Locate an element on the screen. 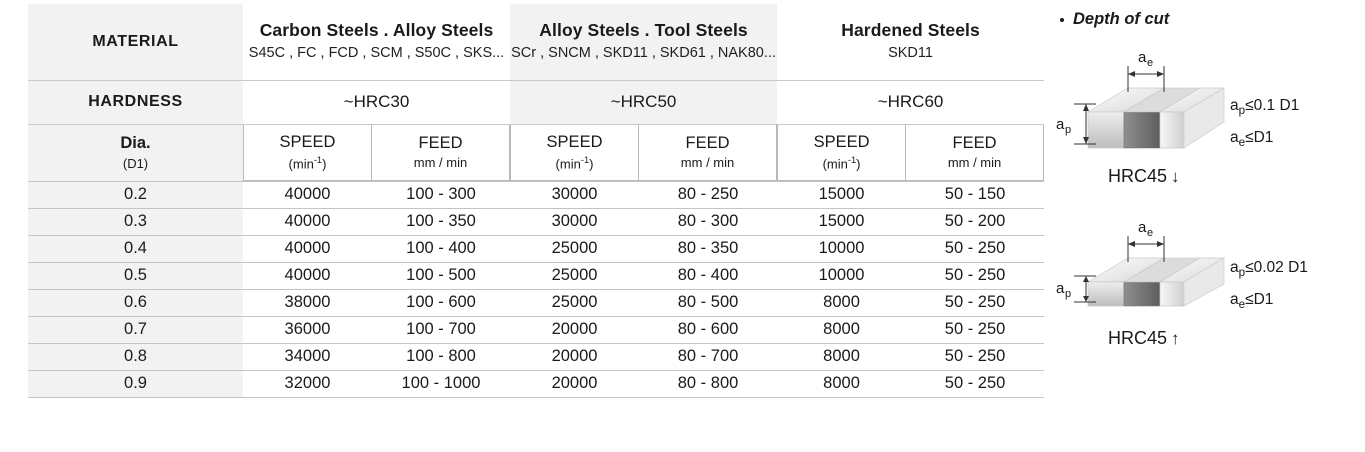 This screenshot has height=452, width=1365. material-group-2: Hardened Steels SKD11 is located at coordinates (911, 42).